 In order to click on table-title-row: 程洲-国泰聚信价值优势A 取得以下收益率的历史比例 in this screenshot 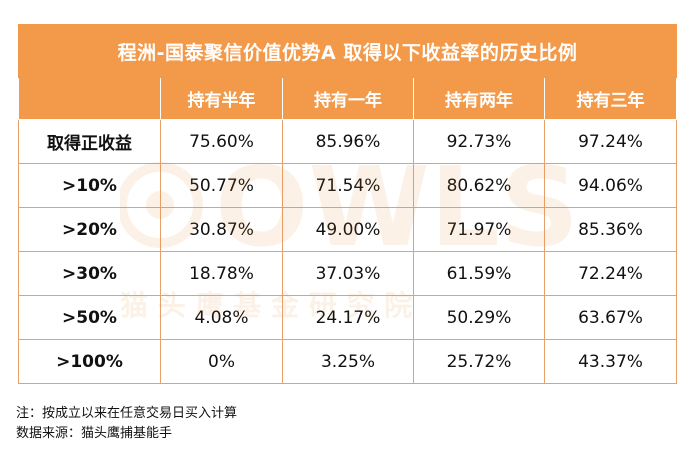, I will do `click(347, 51)`.